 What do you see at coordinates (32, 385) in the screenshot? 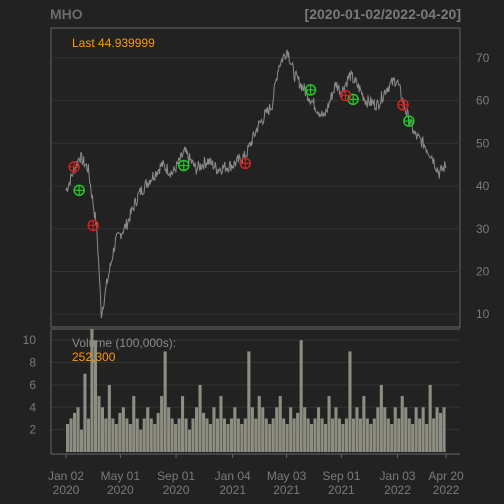
I see `volume-tick-label: 6` at bounding box center [32, 385].